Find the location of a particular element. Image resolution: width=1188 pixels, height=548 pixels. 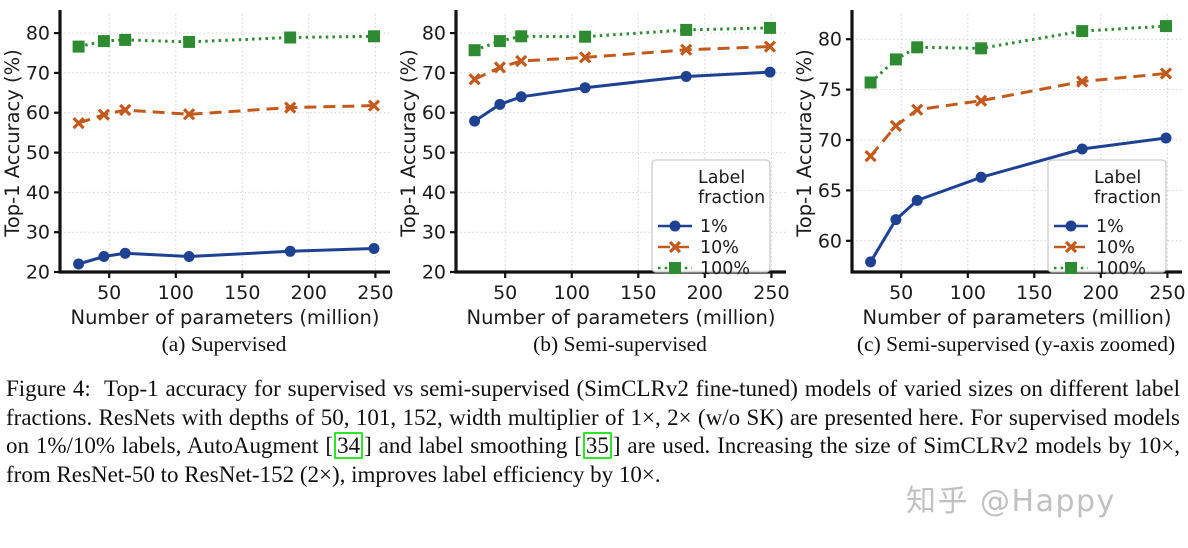

svg-text: 65 is located at coordinates (830, 191).